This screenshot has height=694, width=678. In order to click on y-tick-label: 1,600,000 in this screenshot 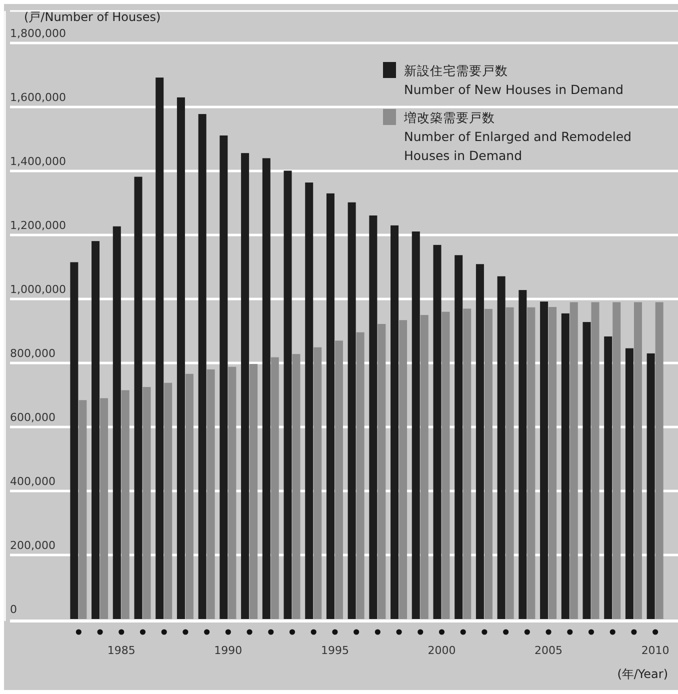, I will do `click(38, 97)`.